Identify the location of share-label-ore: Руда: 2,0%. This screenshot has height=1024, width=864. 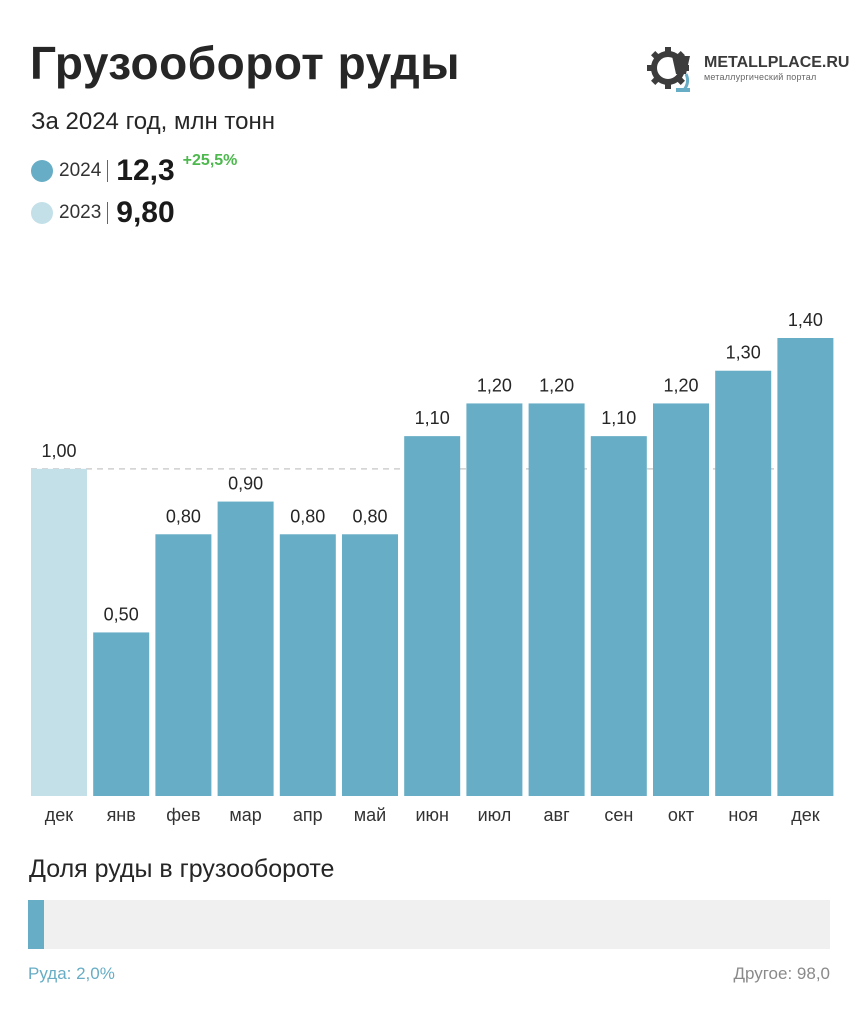
(71, 973).